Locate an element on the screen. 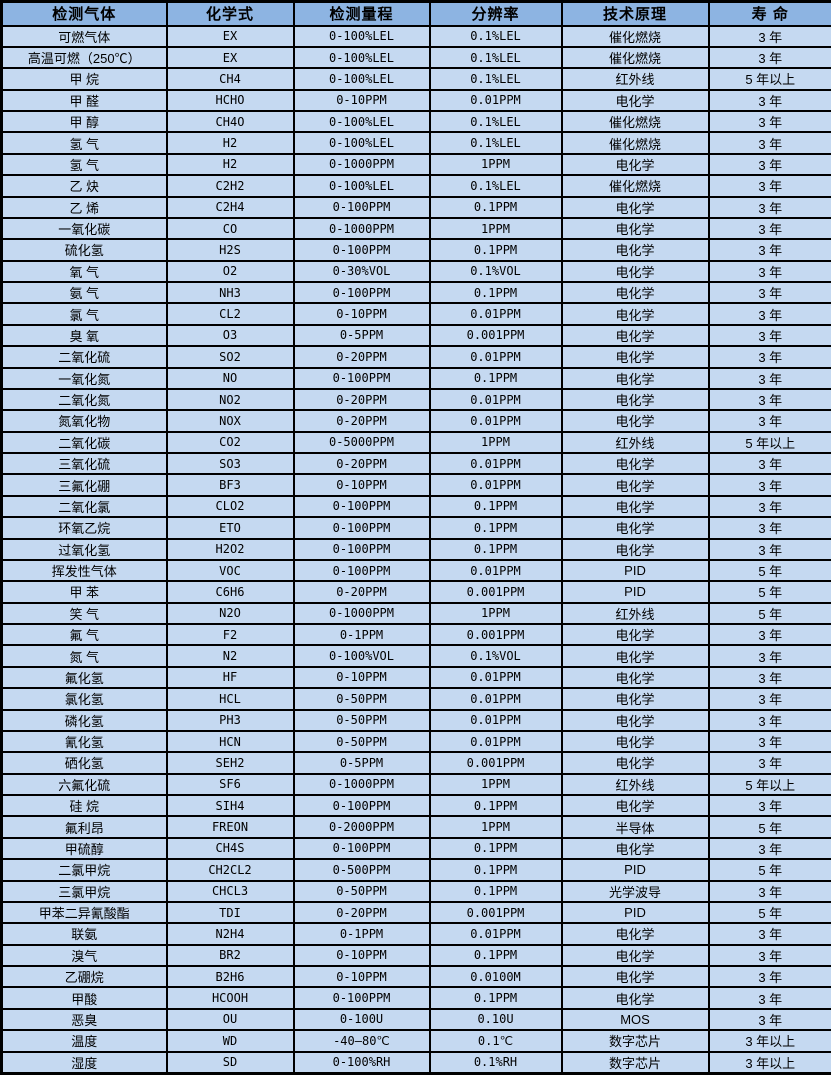 The image size is (831, 1075). cell-resolution: 0.1%RH is located at coordinates (495, 1062).